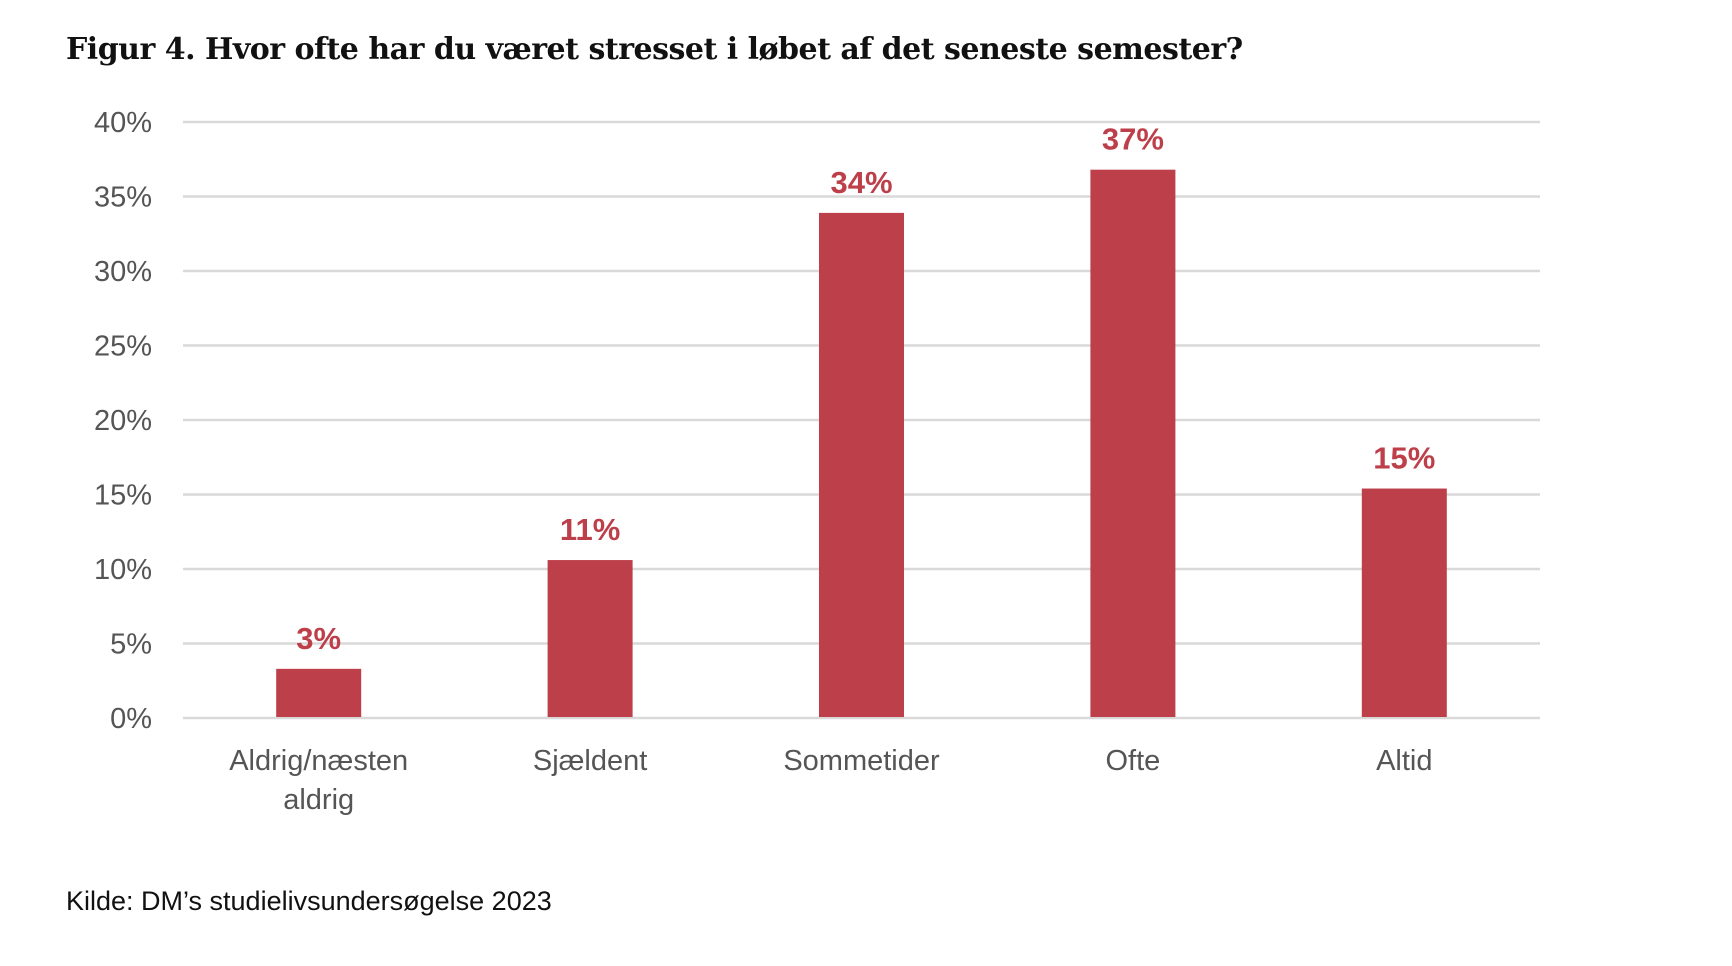 This screenshot has height=966, width=1732. I want to click on x-tick-label: Sommetider, so click(861, 761).